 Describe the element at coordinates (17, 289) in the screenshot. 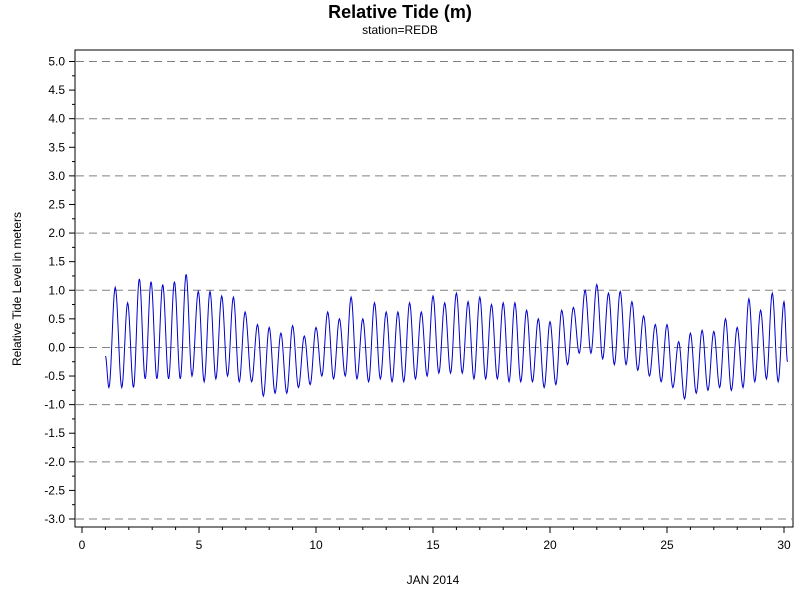

I see `y-axis-label: Relative Tide Level in meters` at that location.